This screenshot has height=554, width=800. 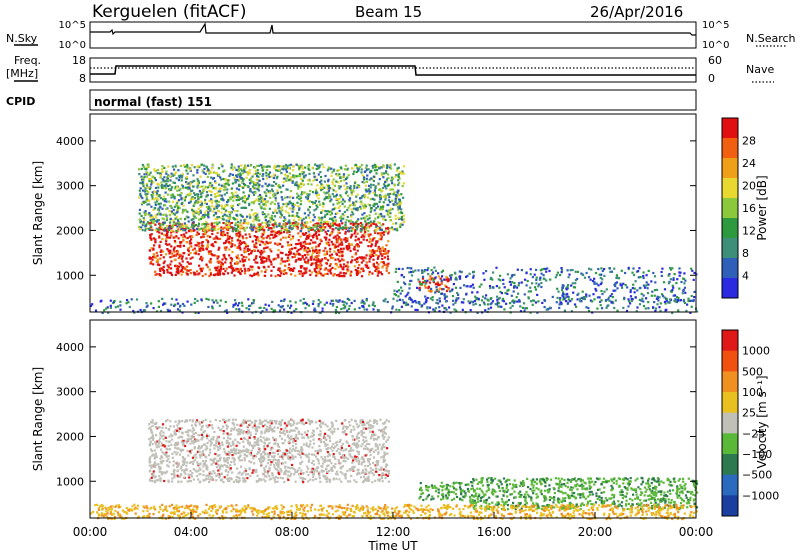 What do you see at coordinates (715, 45) in the screenshot?
I see `nsearch-tick-bottom: 10^0` at bounding box center [715, 45].